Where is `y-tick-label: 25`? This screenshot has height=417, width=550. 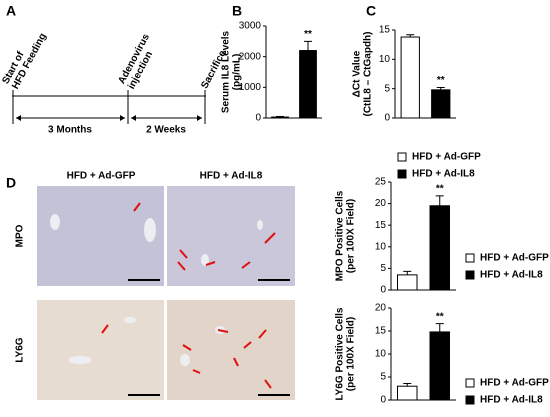 y-tick-label: 25 is located at coordinates (381, 182).